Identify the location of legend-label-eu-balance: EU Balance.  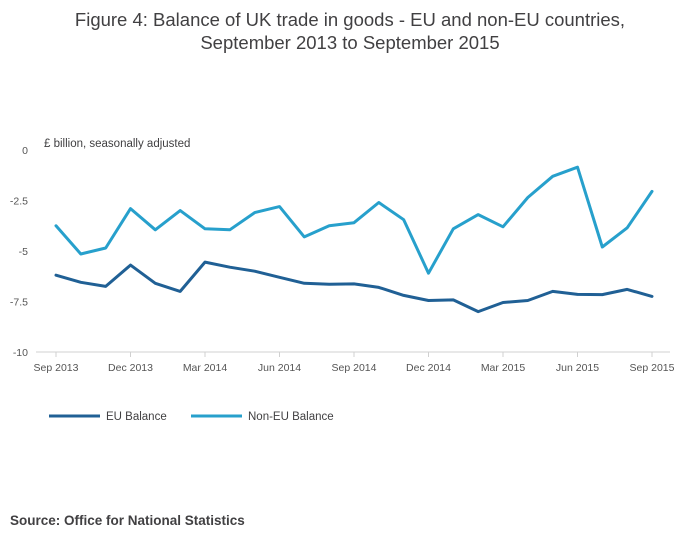
(136, 417).